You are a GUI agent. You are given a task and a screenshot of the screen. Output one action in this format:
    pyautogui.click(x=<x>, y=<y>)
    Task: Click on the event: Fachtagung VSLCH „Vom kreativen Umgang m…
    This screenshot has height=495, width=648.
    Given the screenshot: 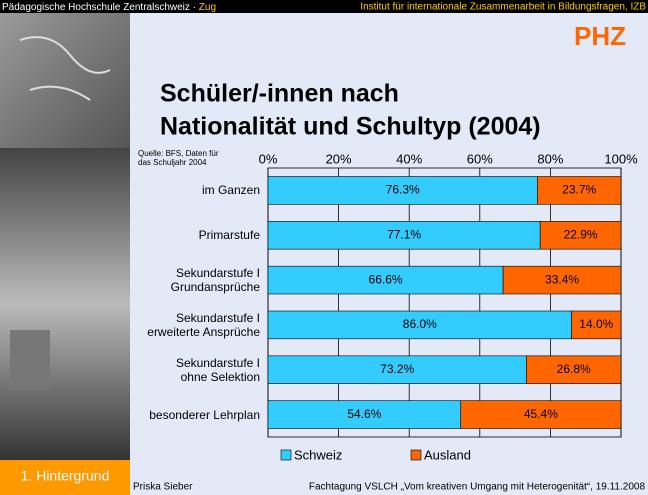 What is the action you would take?
    pyautogui.click(x=477, y=487)
    